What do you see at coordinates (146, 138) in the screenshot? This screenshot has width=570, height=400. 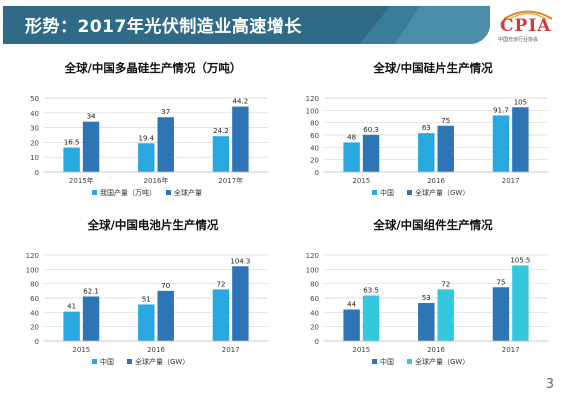 I see `data-label: 19.4` at bounding box center [146, 138].